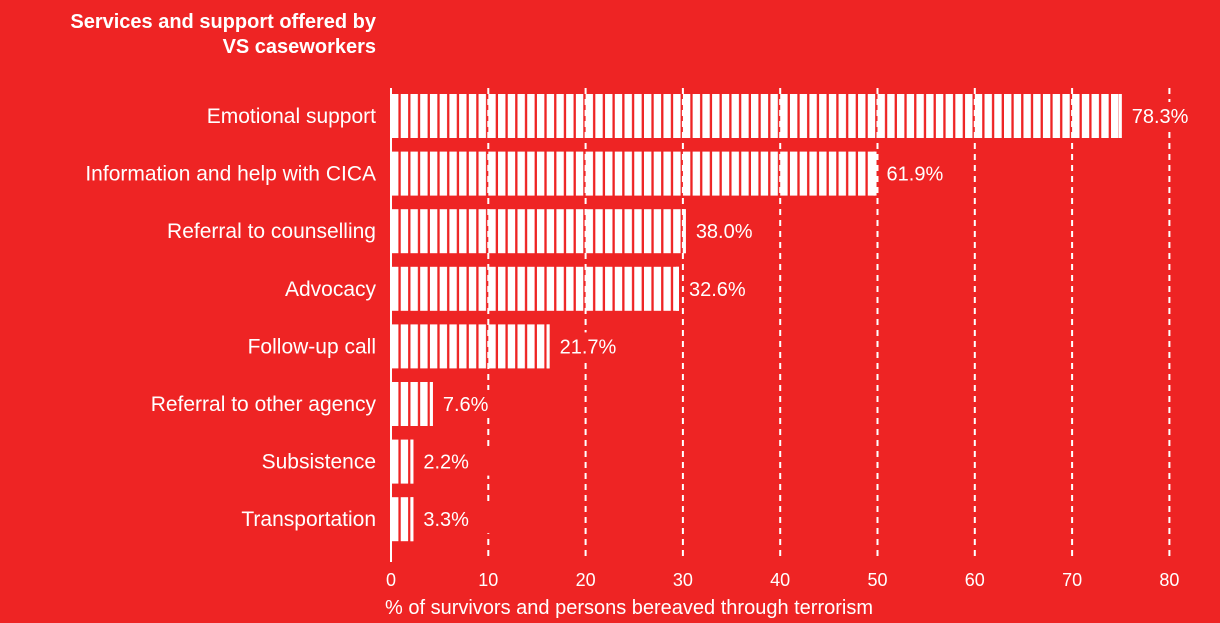  Describe the element at coordinates (1169, 580) in the screenshot. I see `x-tick-label: 80` at that location.